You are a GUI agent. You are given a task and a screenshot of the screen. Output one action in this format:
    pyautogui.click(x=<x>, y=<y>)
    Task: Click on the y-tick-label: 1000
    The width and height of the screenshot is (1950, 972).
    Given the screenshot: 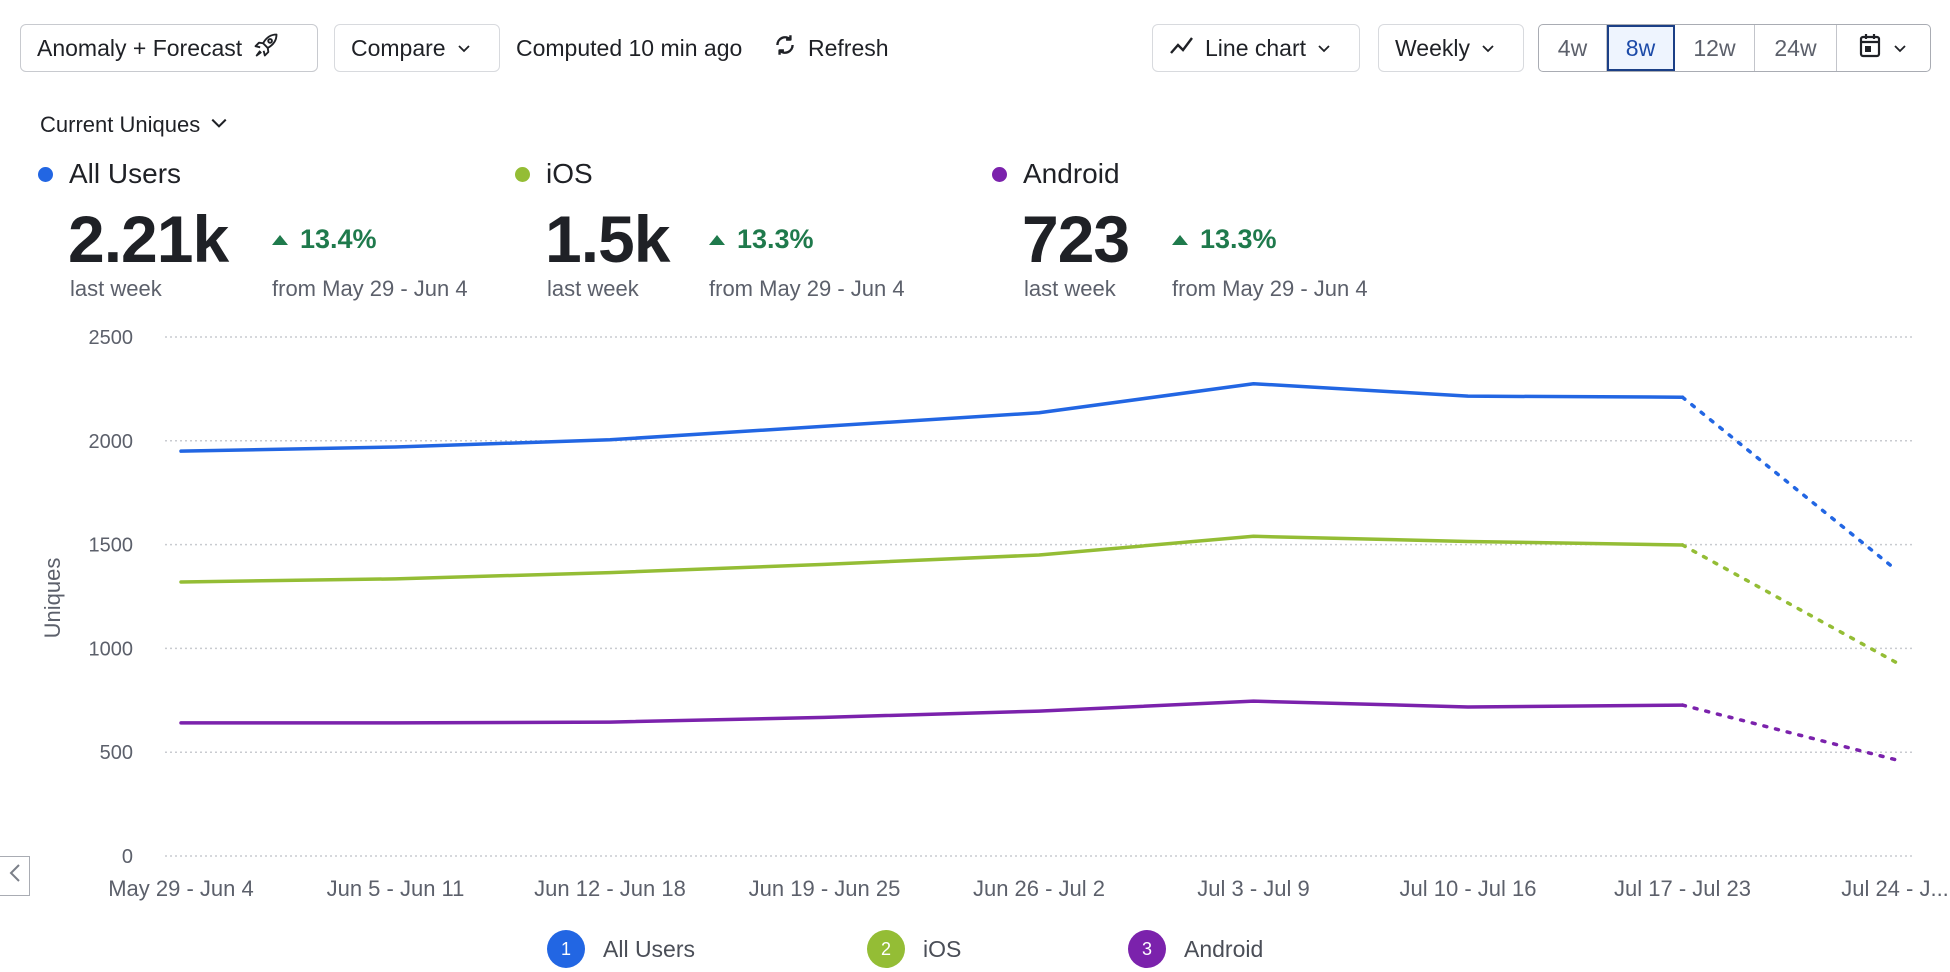 What is the action you would take?
    pyautogui.click(x=111, y=649)
    